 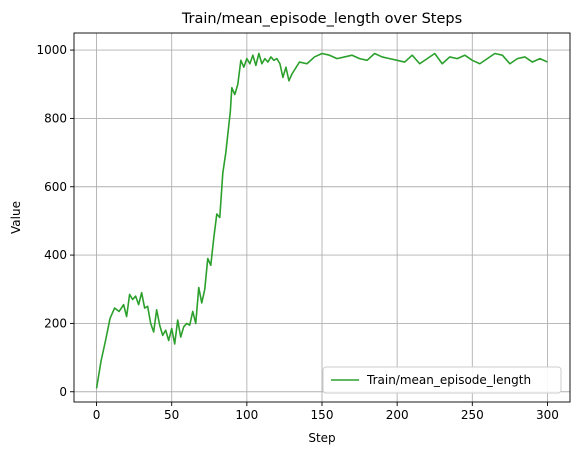 What do you see at coordinates (397, 415) in the screenshot?
I see `x-tick-label: 200` at bounding box center [397, 415].